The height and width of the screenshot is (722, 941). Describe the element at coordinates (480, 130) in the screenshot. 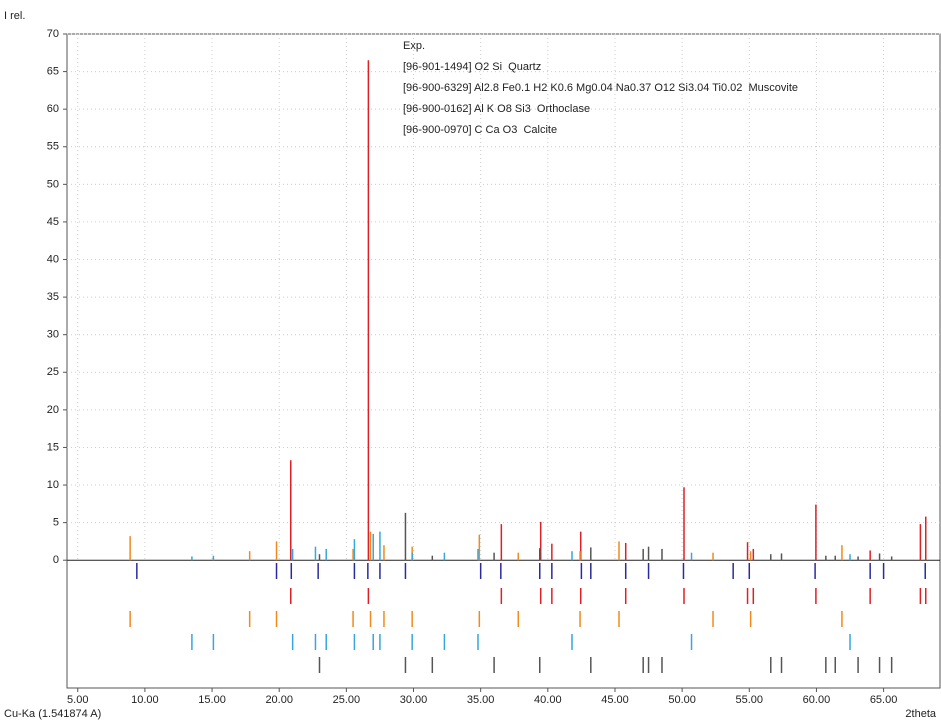

I see `legend-entry: [96-900-0970] C Ca O3 Calcite` at that location.